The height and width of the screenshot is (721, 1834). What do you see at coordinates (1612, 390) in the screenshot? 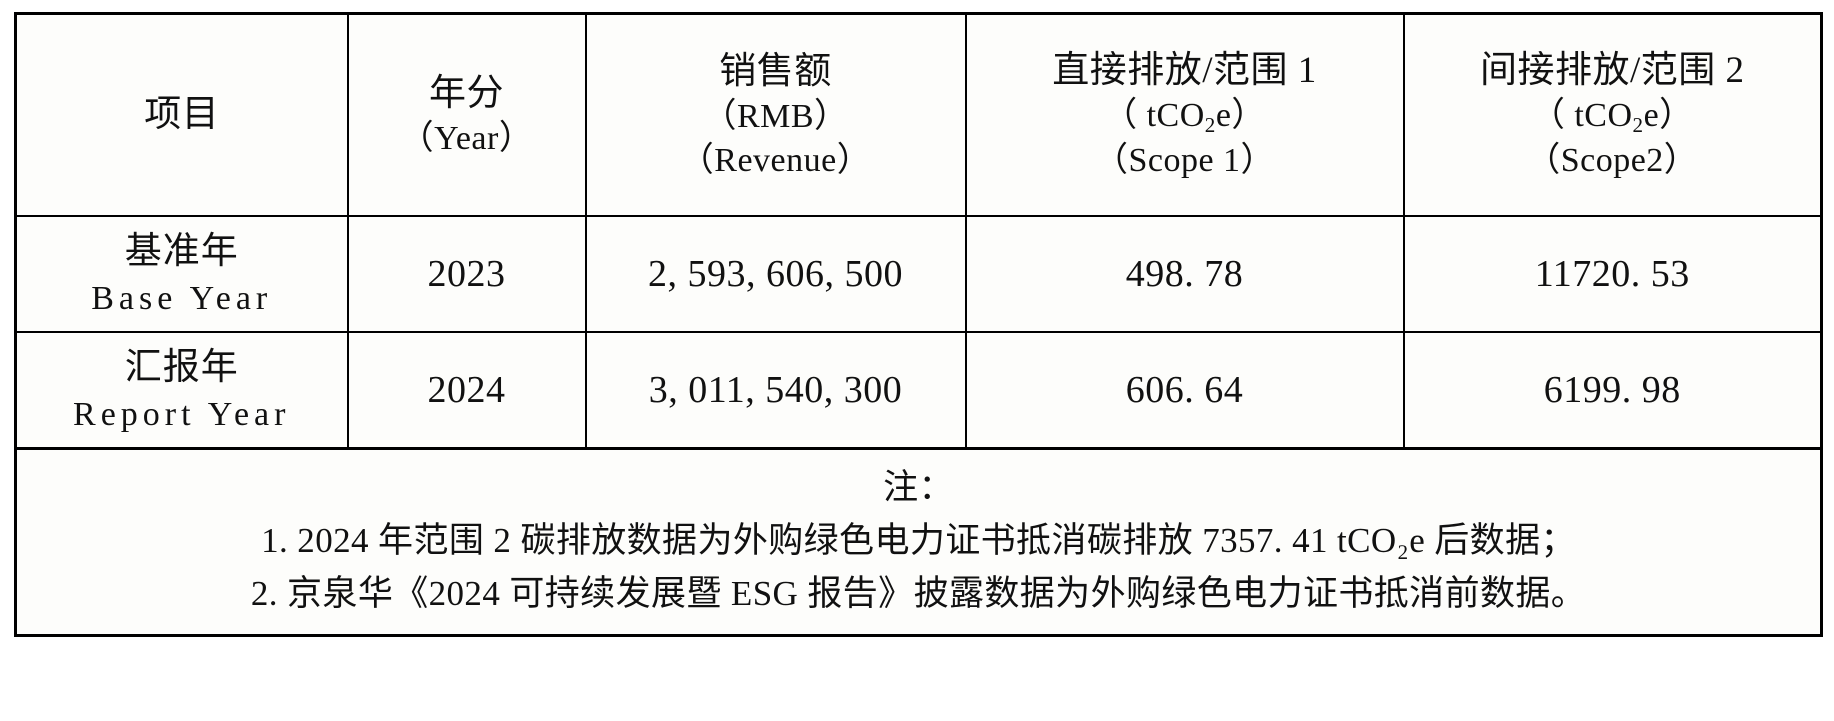
I see `cell-scope2: 6199. 98` at bounding box center [1612, 390].